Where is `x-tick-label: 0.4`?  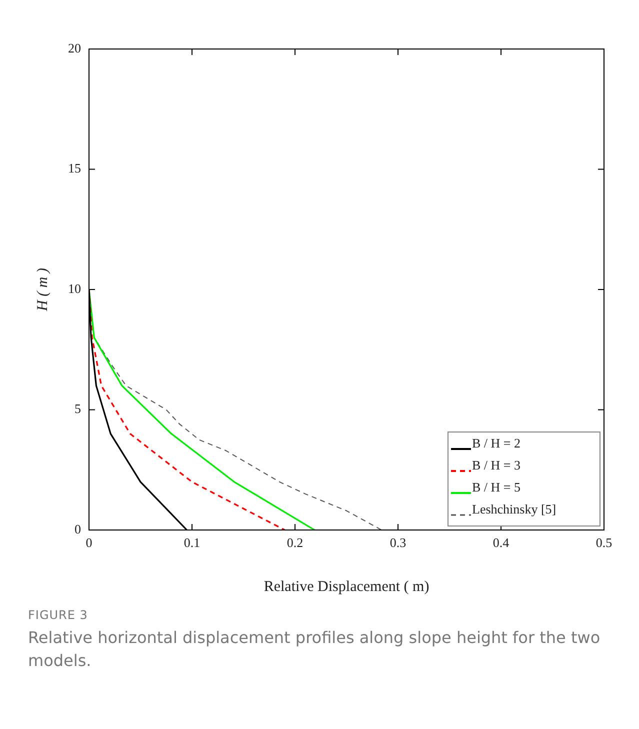 x-tick-label: 0.4 is located at coordinates (501, 542).